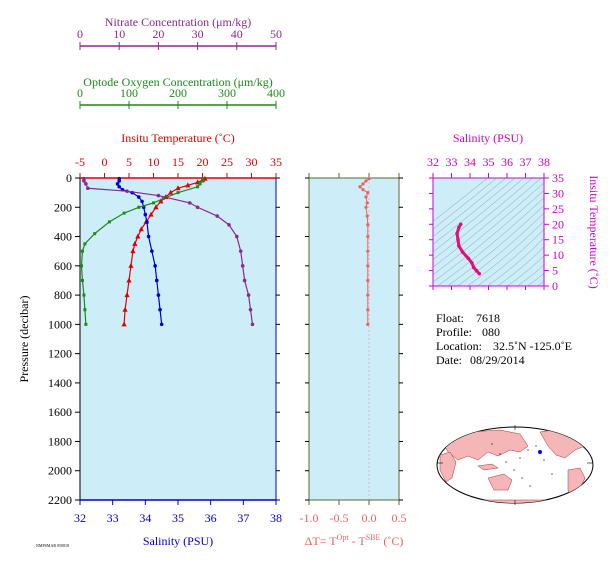 The image size is (616, 564). I want to click on pressure-tick-label: 1200, so click(60, 354).